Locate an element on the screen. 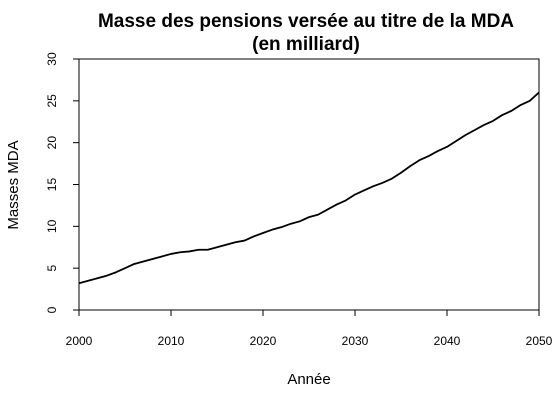  x-tick-label: 2000 is located at coordinates (79, 341).